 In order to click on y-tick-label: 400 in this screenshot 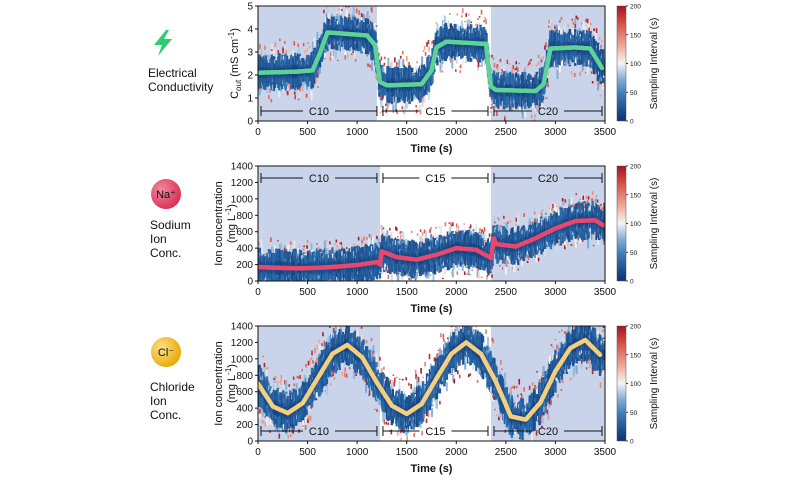, I will do `click(244, 249)`.